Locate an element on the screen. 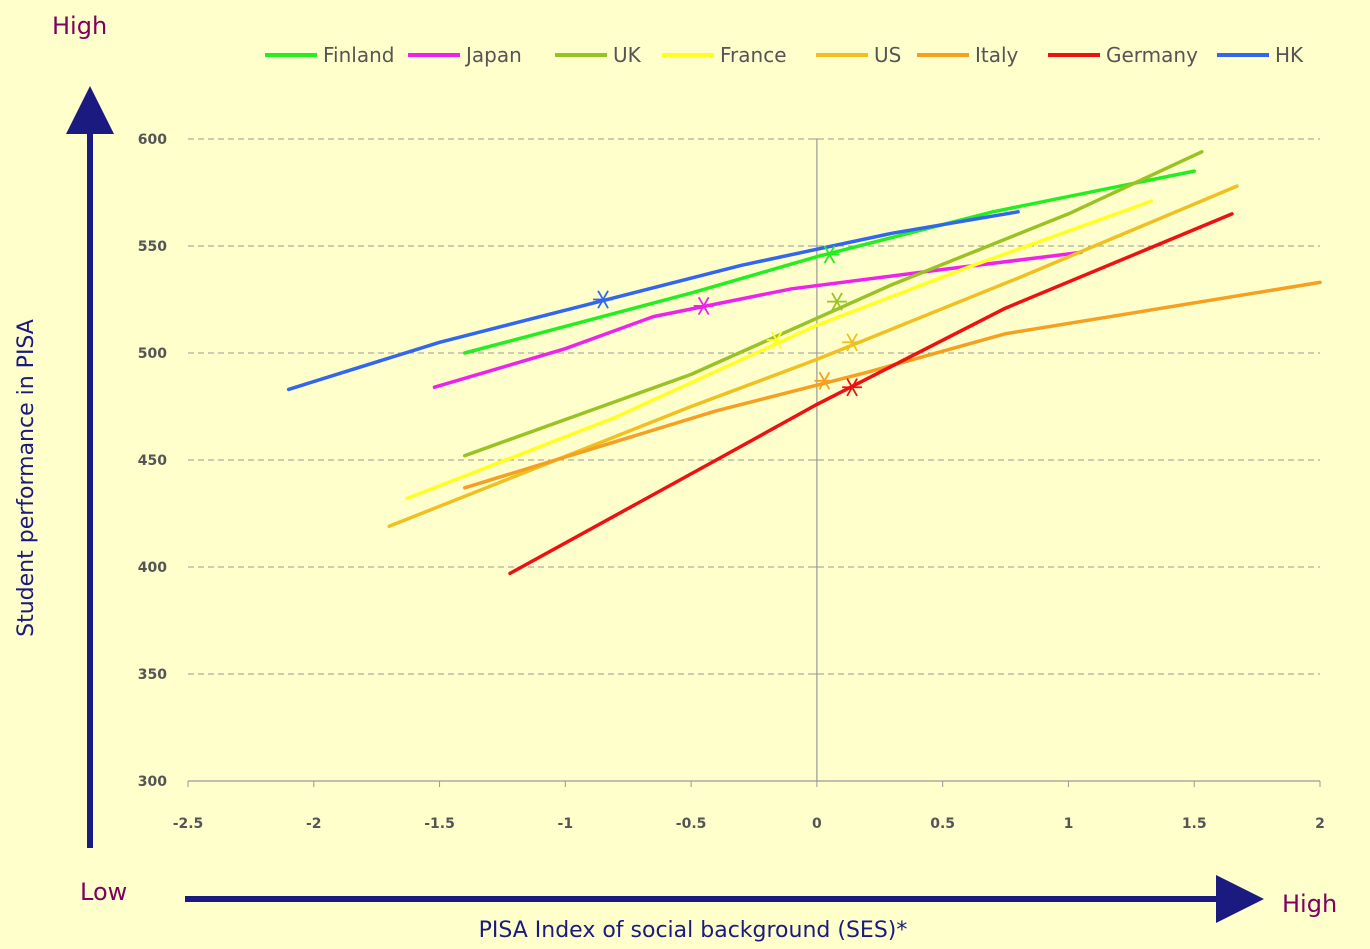 The height and width of the screenshot is (949, 1370). series-line-hk is located at coordinates (653, 301).